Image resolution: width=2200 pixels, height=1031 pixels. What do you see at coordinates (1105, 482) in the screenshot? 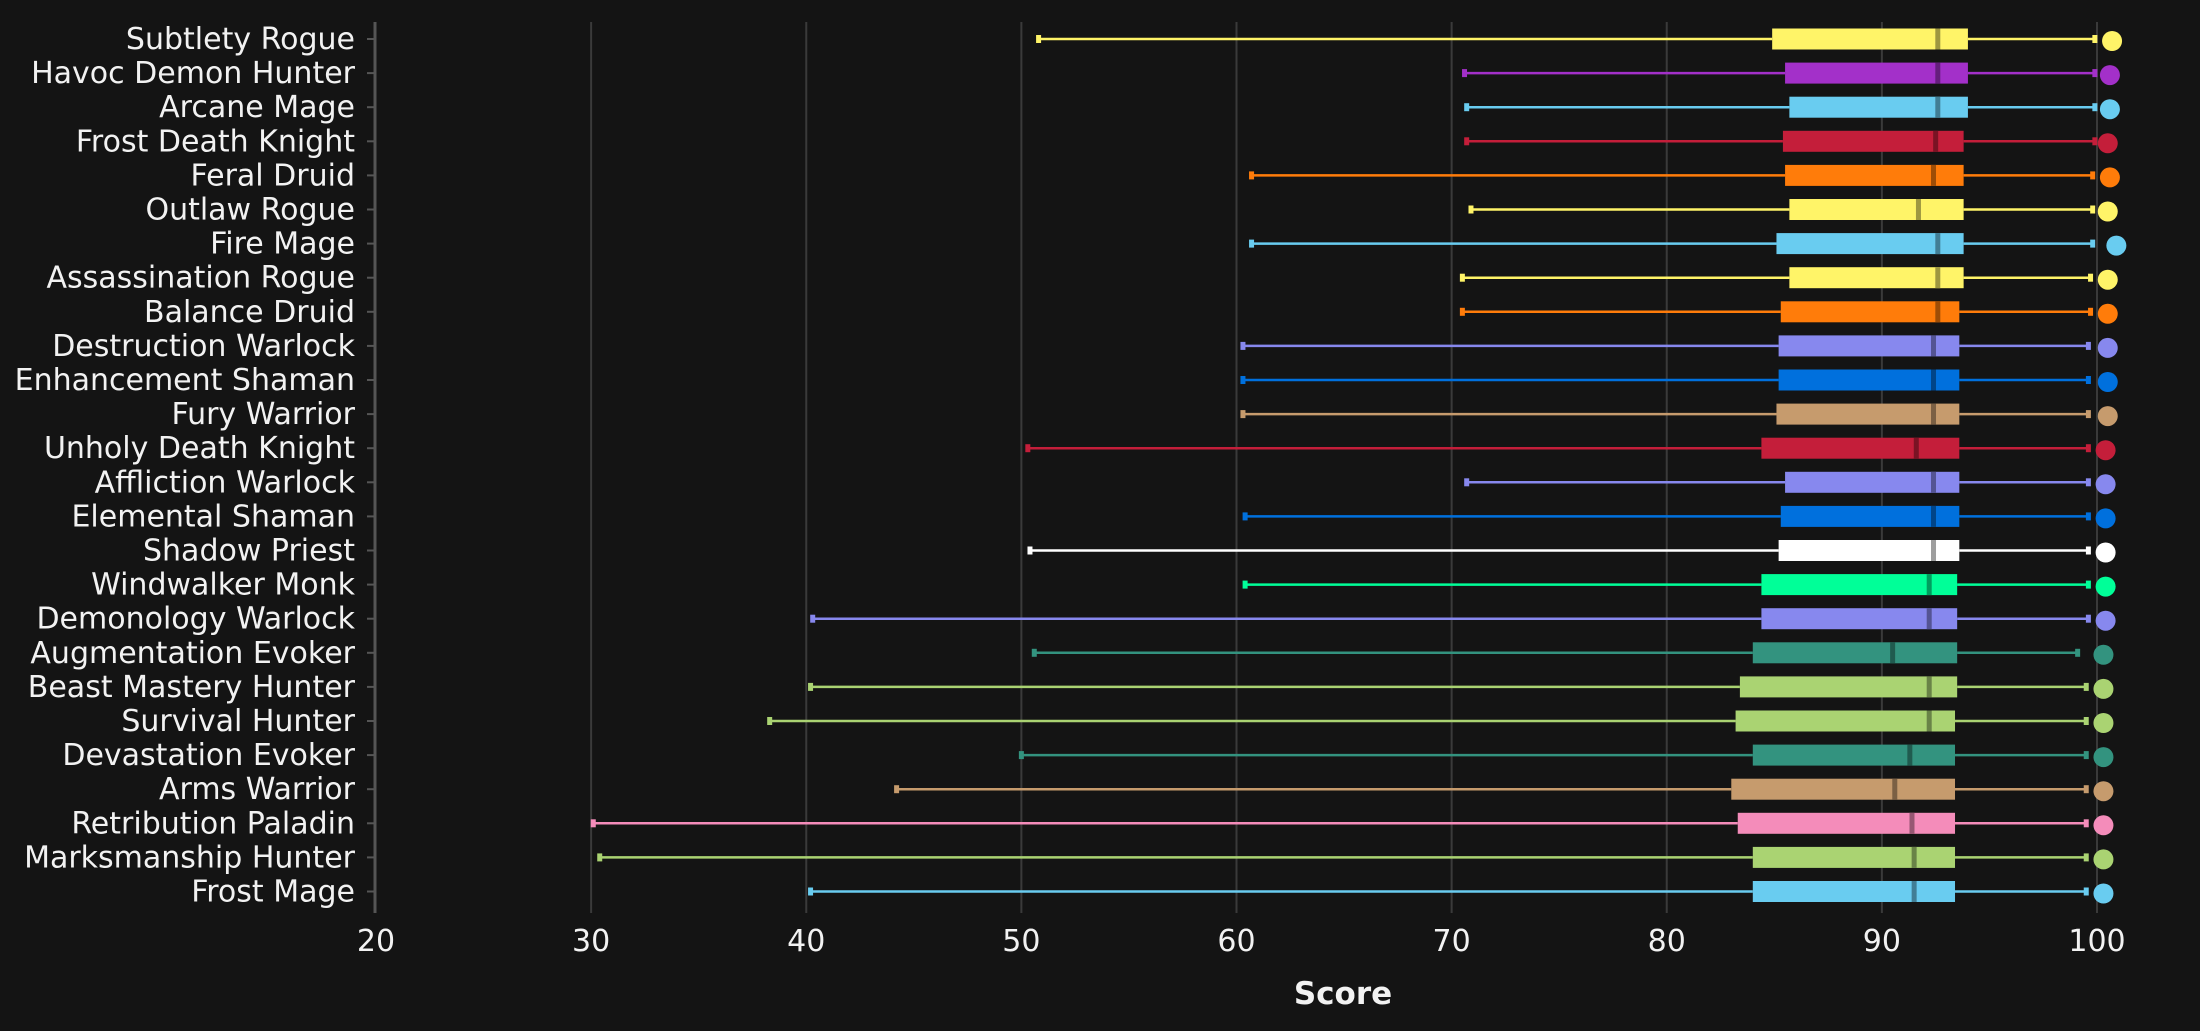
I see `series-row: Affliction Warlock` at bounding box center [1105, 482].